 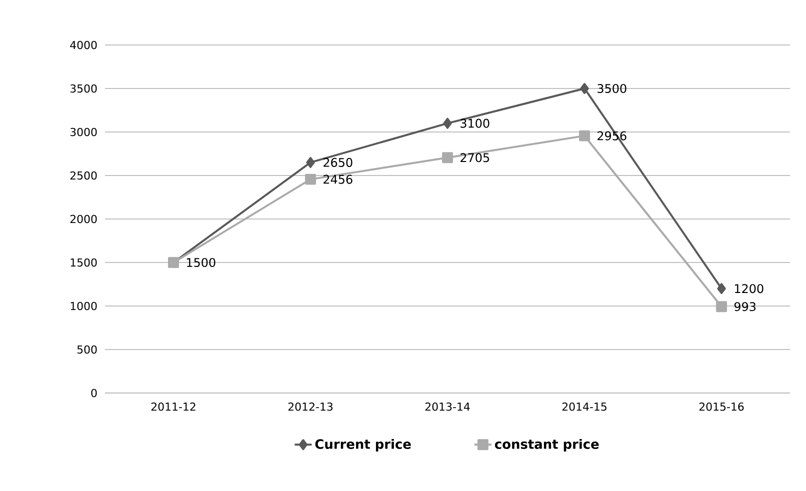 I want to click on x-tick-label: 2014-15, so click(x=584, y=406).